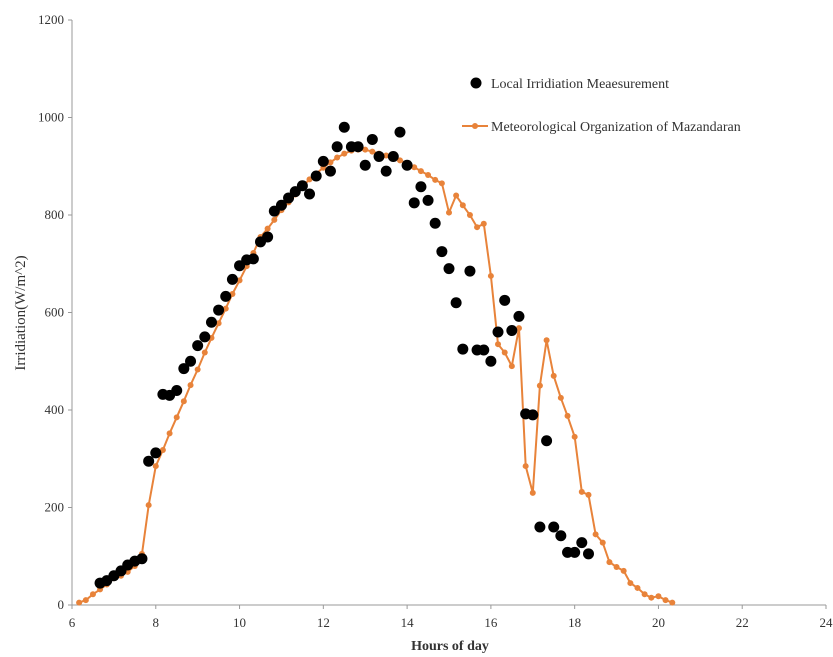  Describe the element at coordinates (55, 507) in the screenshot. I see `y-tick-label: 200` at that location.